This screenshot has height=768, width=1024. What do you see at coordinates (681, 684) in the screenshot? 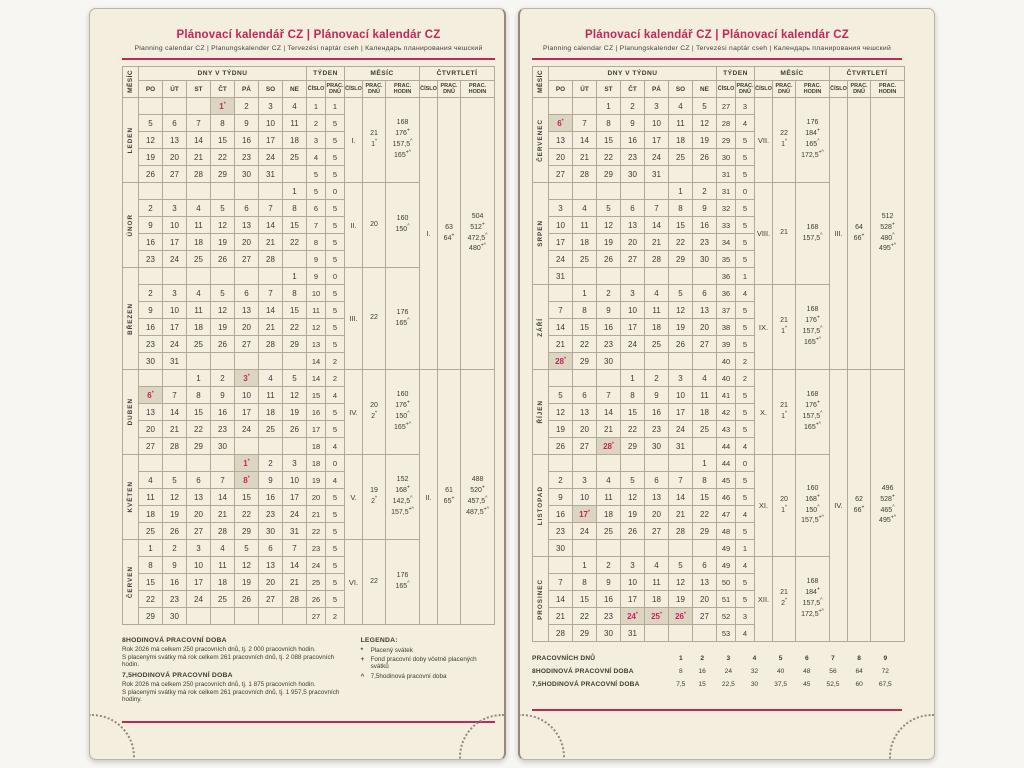
I see `reference-75h-value: 7,5` at bounding box center [681, 684].